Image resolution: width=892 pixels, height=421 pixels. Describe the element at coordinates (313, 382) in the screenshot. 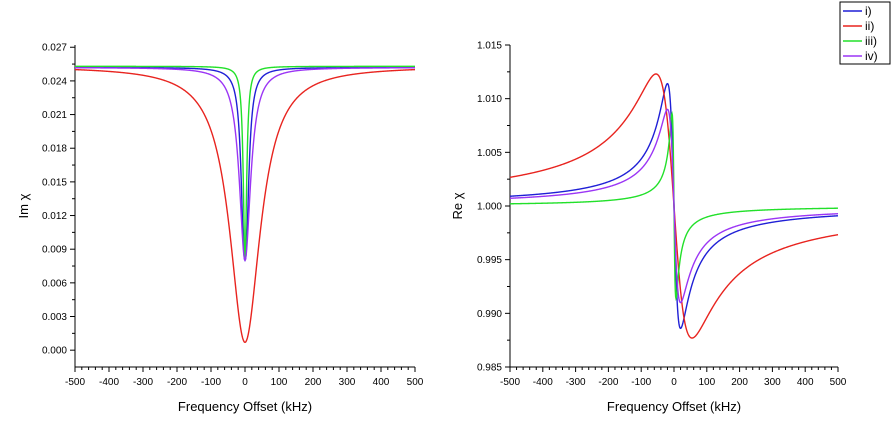

I see `im-x-tick-label: 200` at that location.